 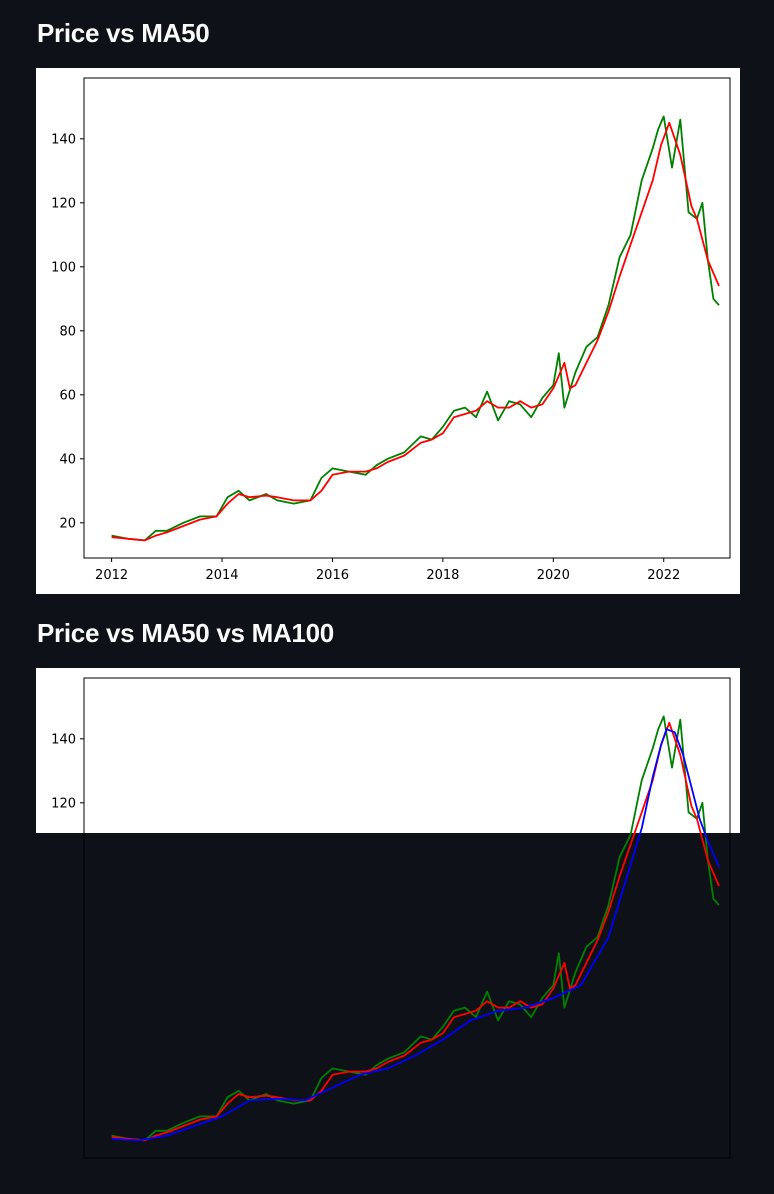 I want to click on chart0-y-tick-label-140: 140, so click(x=63, y=139).